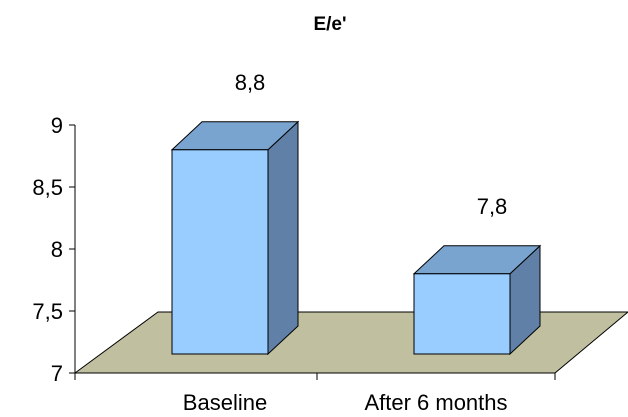  I want to click on chart-title: E/e', so click(329, 24).